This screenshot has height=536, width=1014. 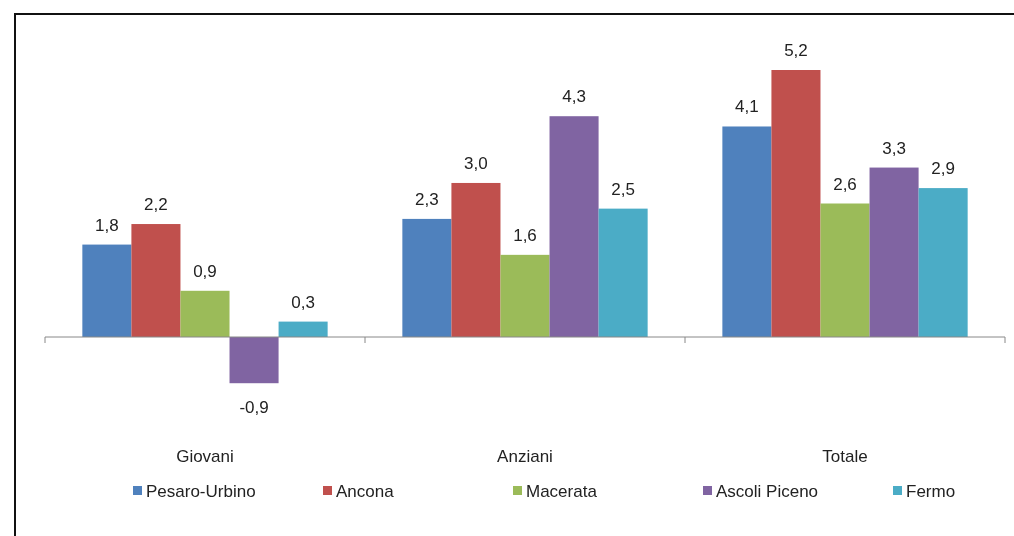 I want to click on data-label: 2,6, so click(x=845, y=184).